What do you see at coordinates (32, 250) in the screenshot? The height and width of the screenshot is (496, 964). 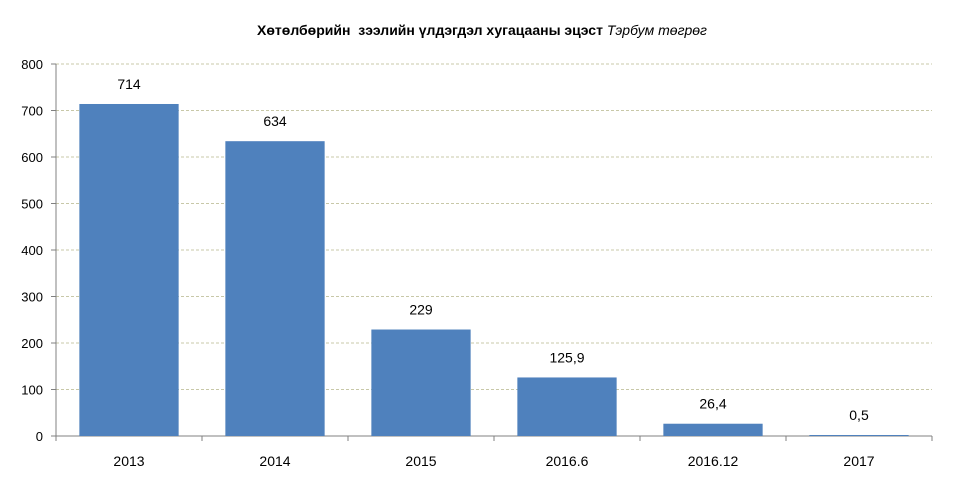 I see `y-tick-label: 400` at bounding box center [32, 250].